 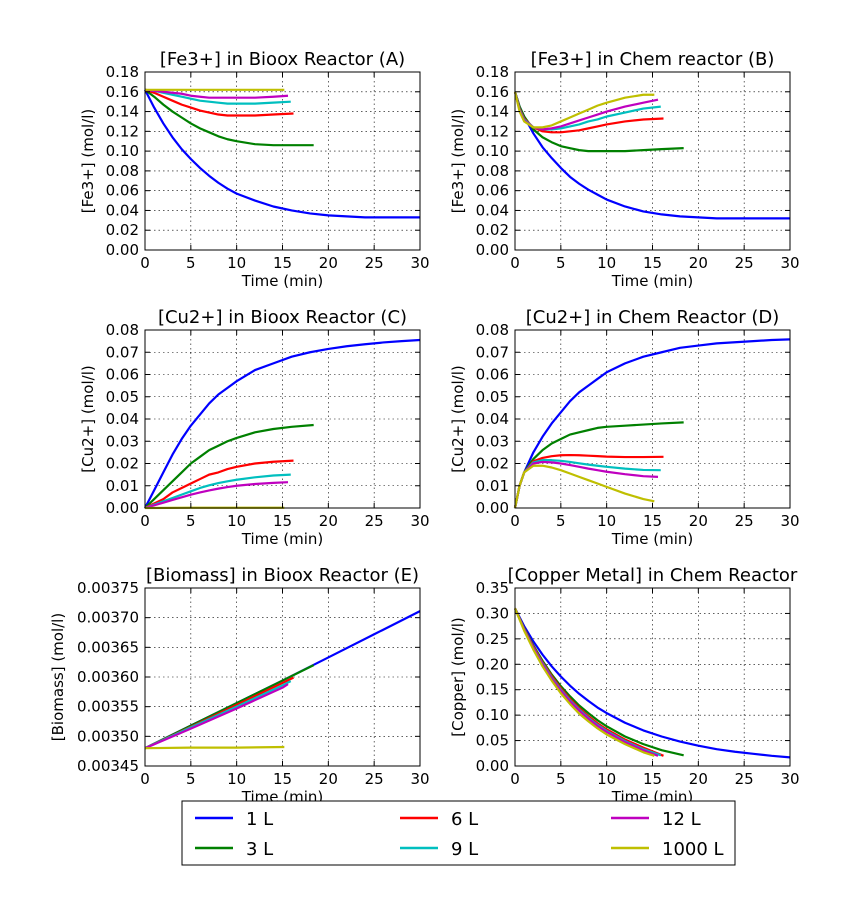 I want to click on chart-title: [Fe3+] in Bioox Reactor (A), so click(x=282, y=59).